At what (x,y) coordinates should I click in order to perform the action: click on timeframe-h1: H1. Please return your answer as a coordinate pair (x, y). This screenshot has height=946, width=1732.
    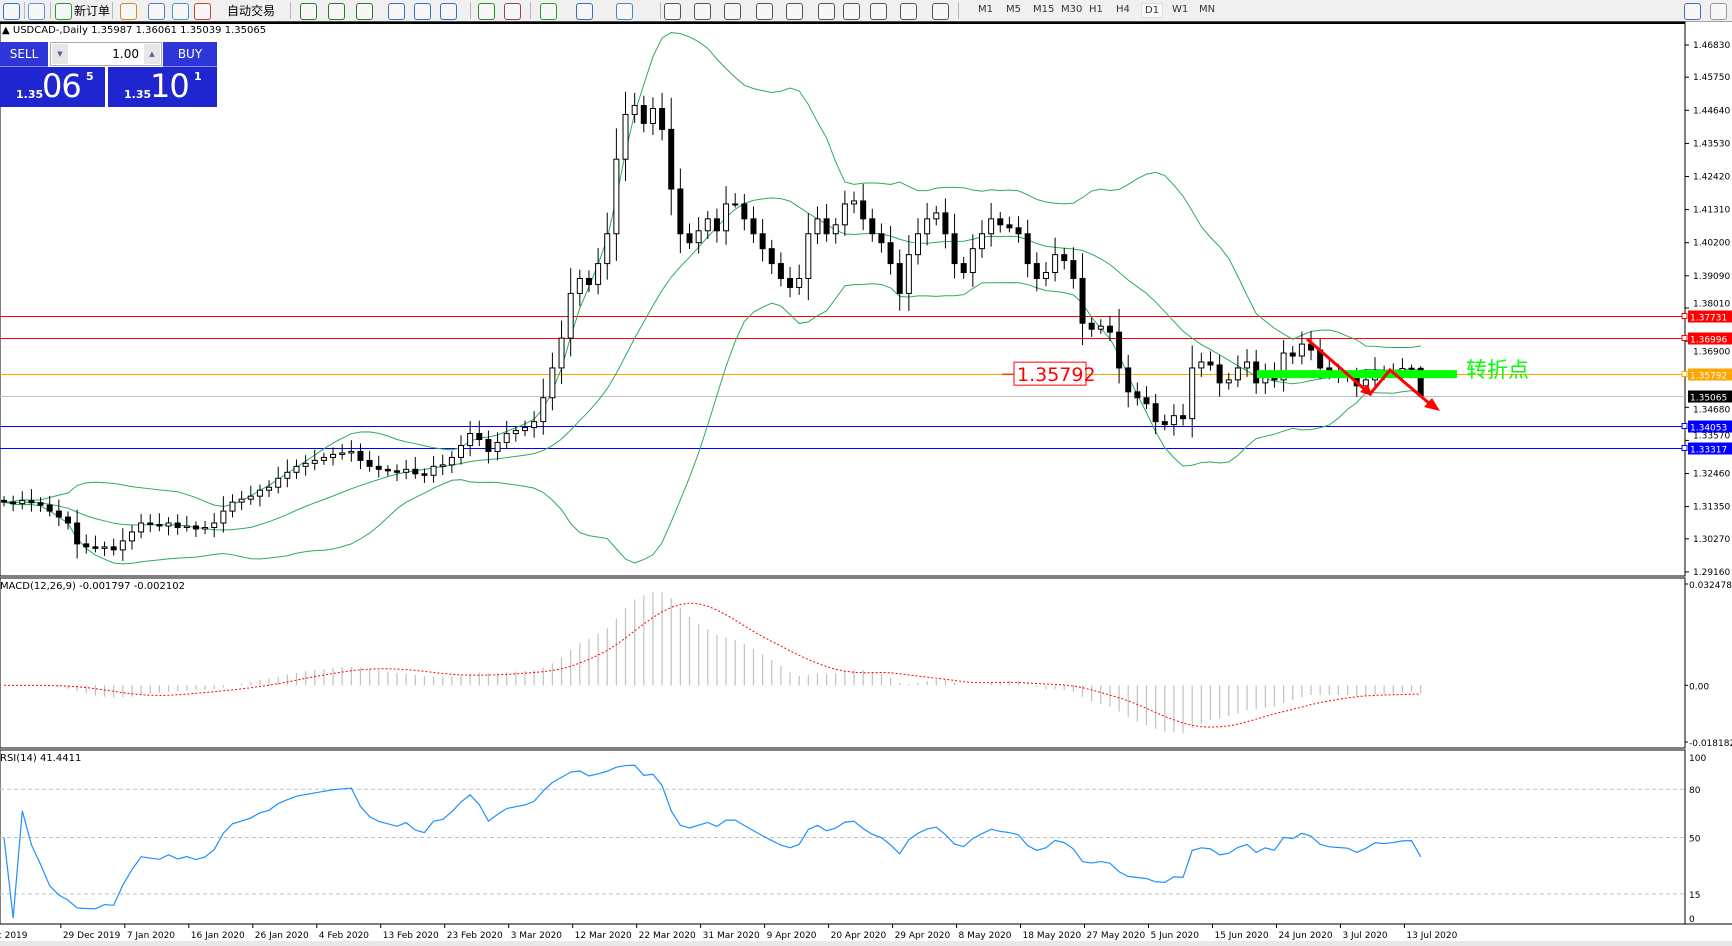
    Looking at the image, I should click on (1096, 9).